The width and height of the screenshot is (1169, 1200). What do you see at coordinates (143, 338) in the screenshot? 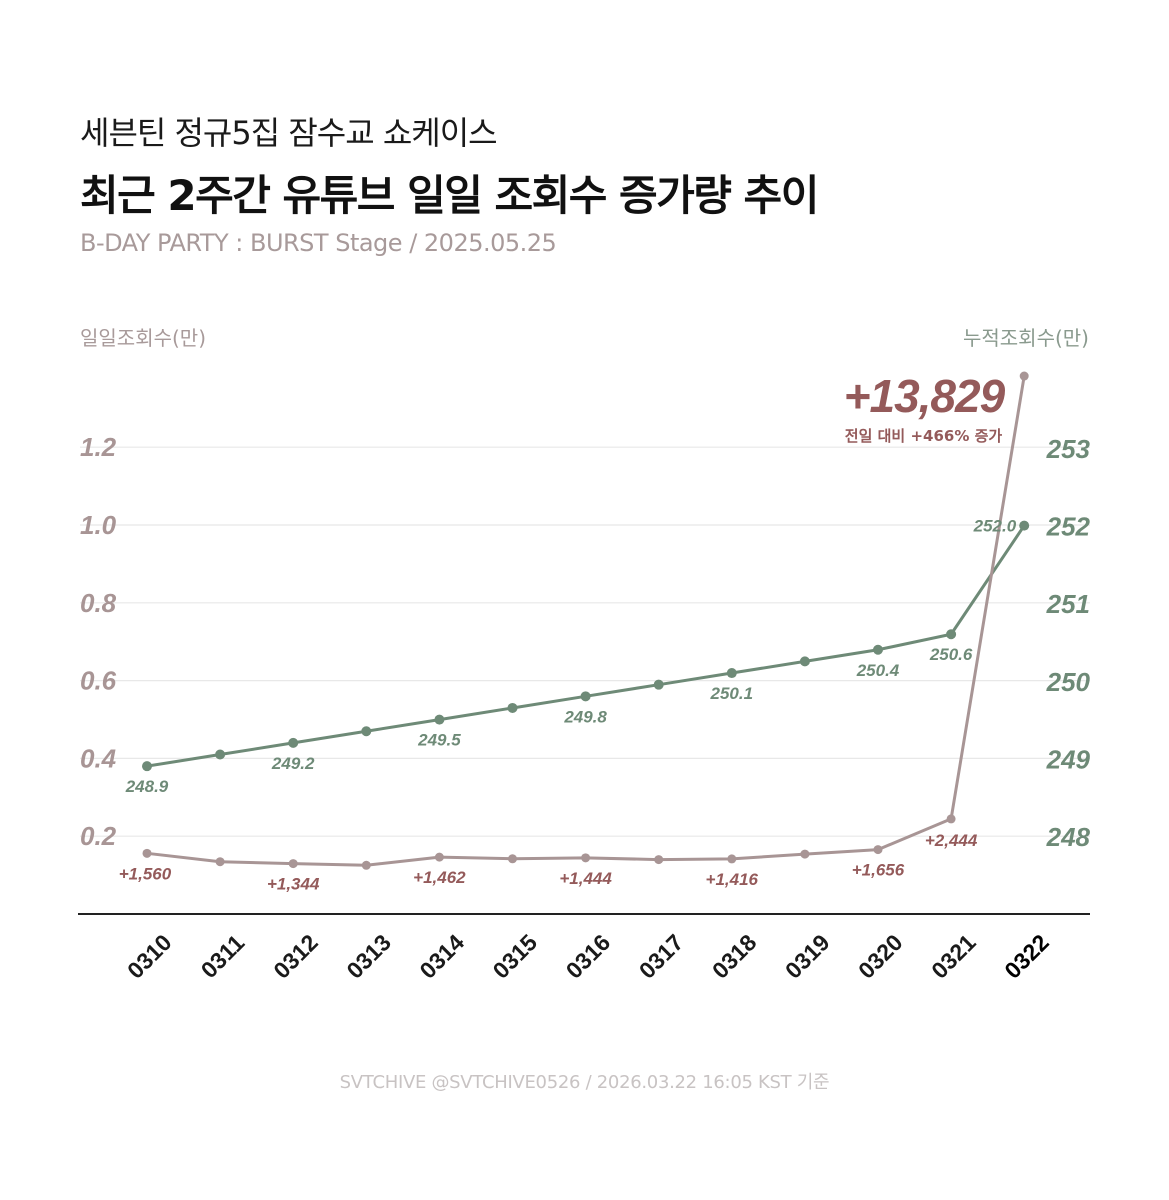
I see `left-axis-title: 일일조회수(만)` at bounding box center [143, 338].